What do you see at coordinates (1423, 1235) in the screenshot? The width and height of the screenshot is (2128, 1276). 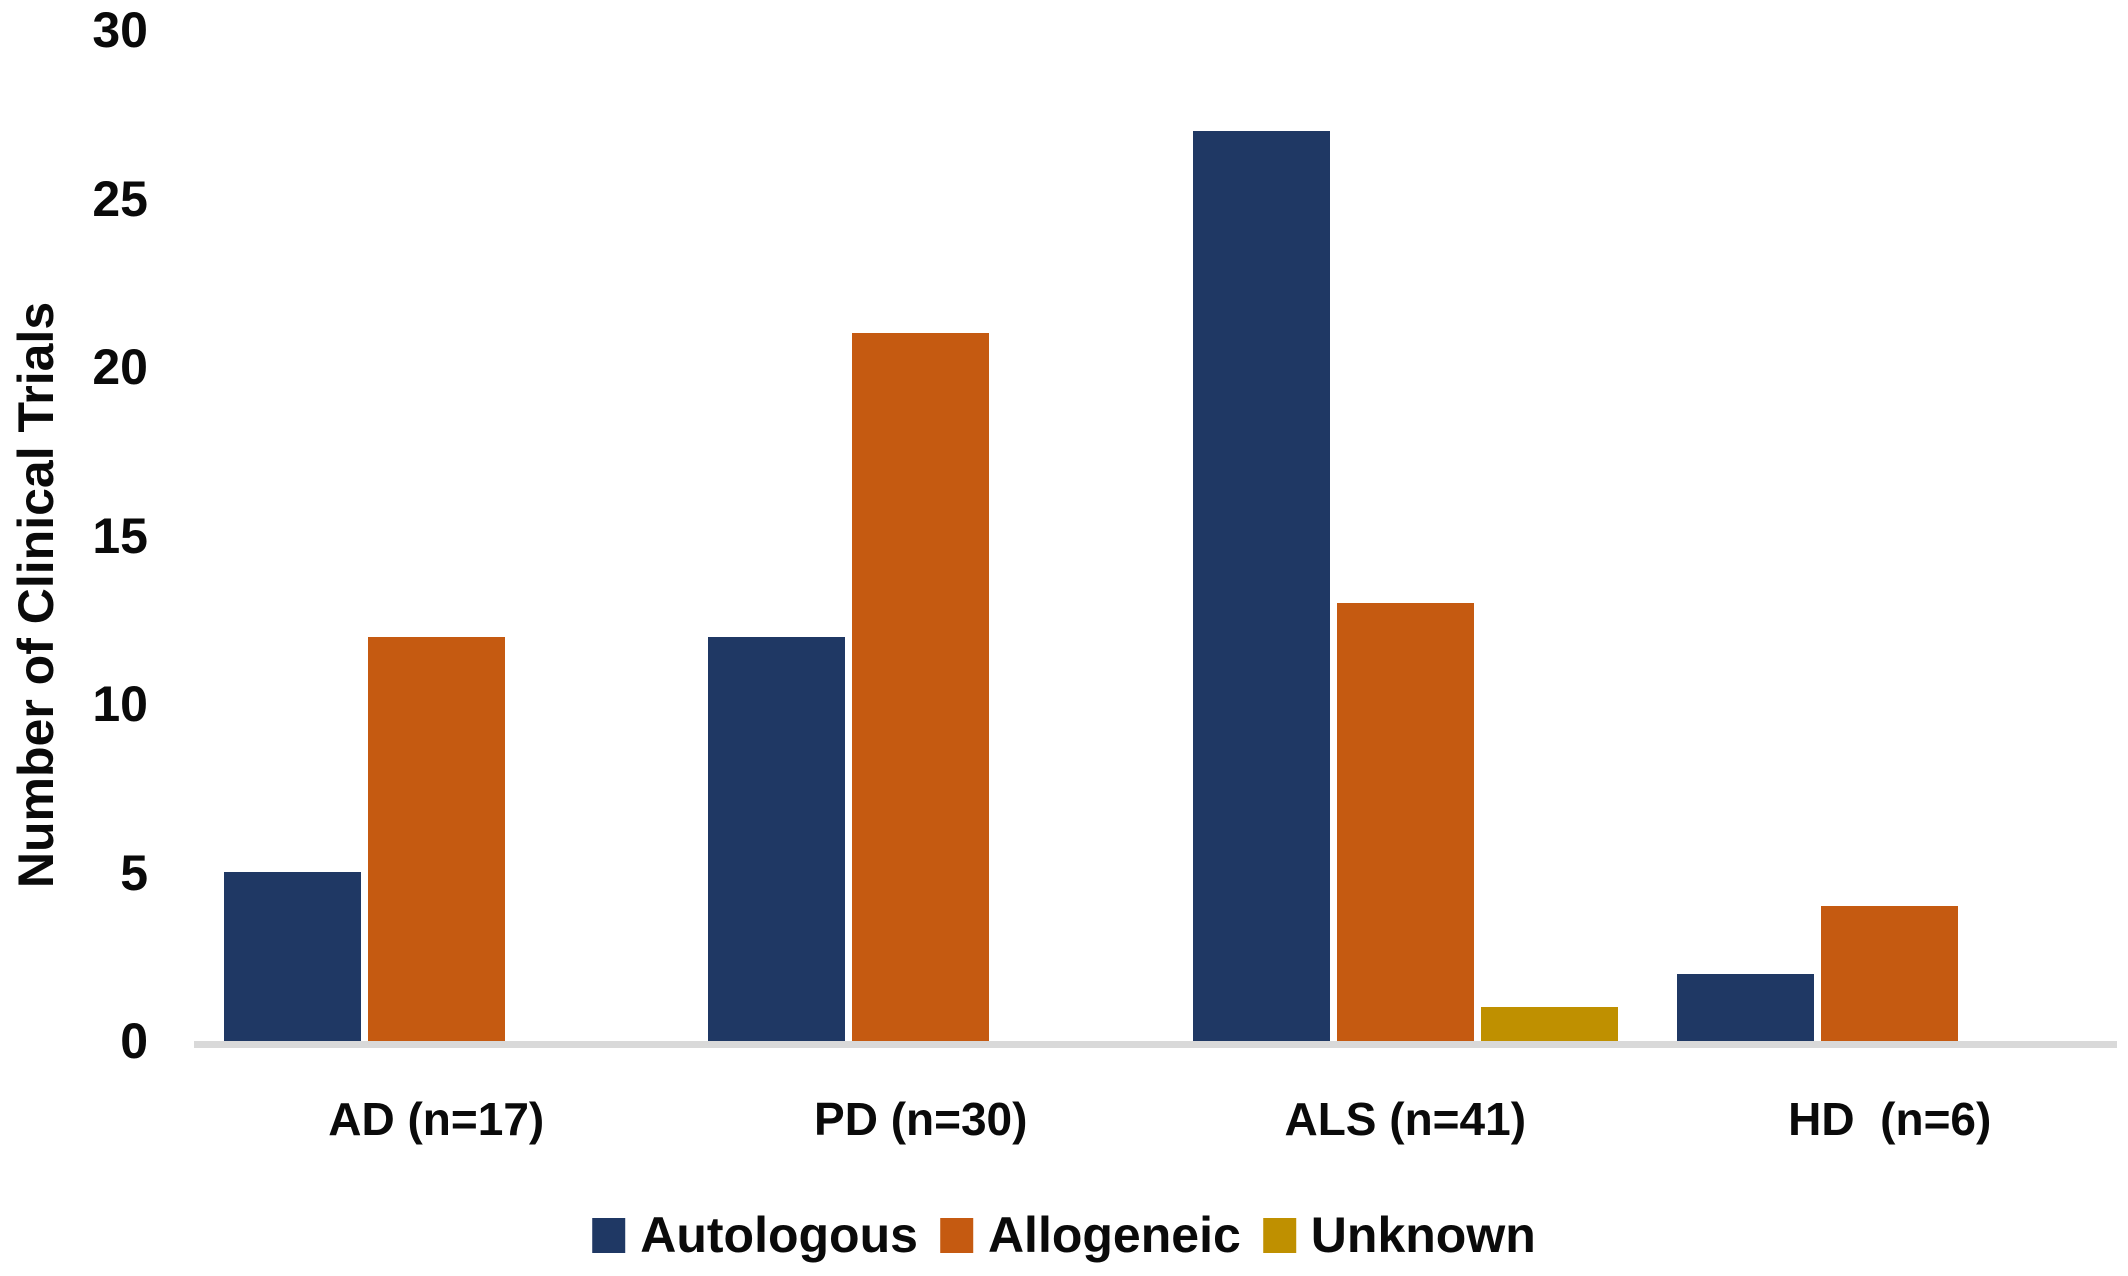 I see `legend-label: Unknown` at bounding box center [1423, 1235].